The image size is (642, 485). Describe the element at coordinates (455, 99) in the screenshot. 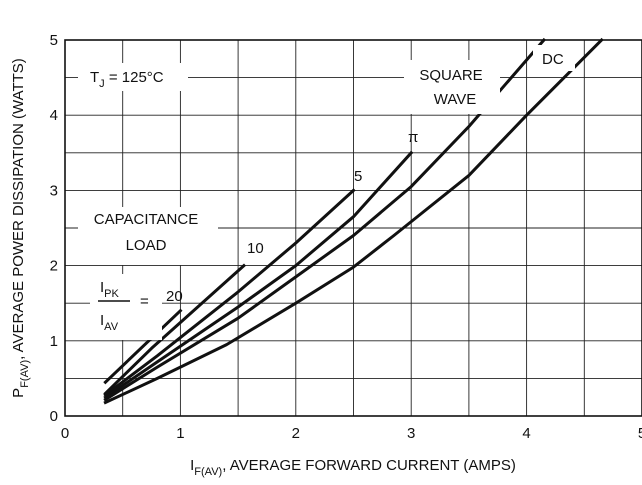

I see `square-wave-label-line2: WAVE` at that location.